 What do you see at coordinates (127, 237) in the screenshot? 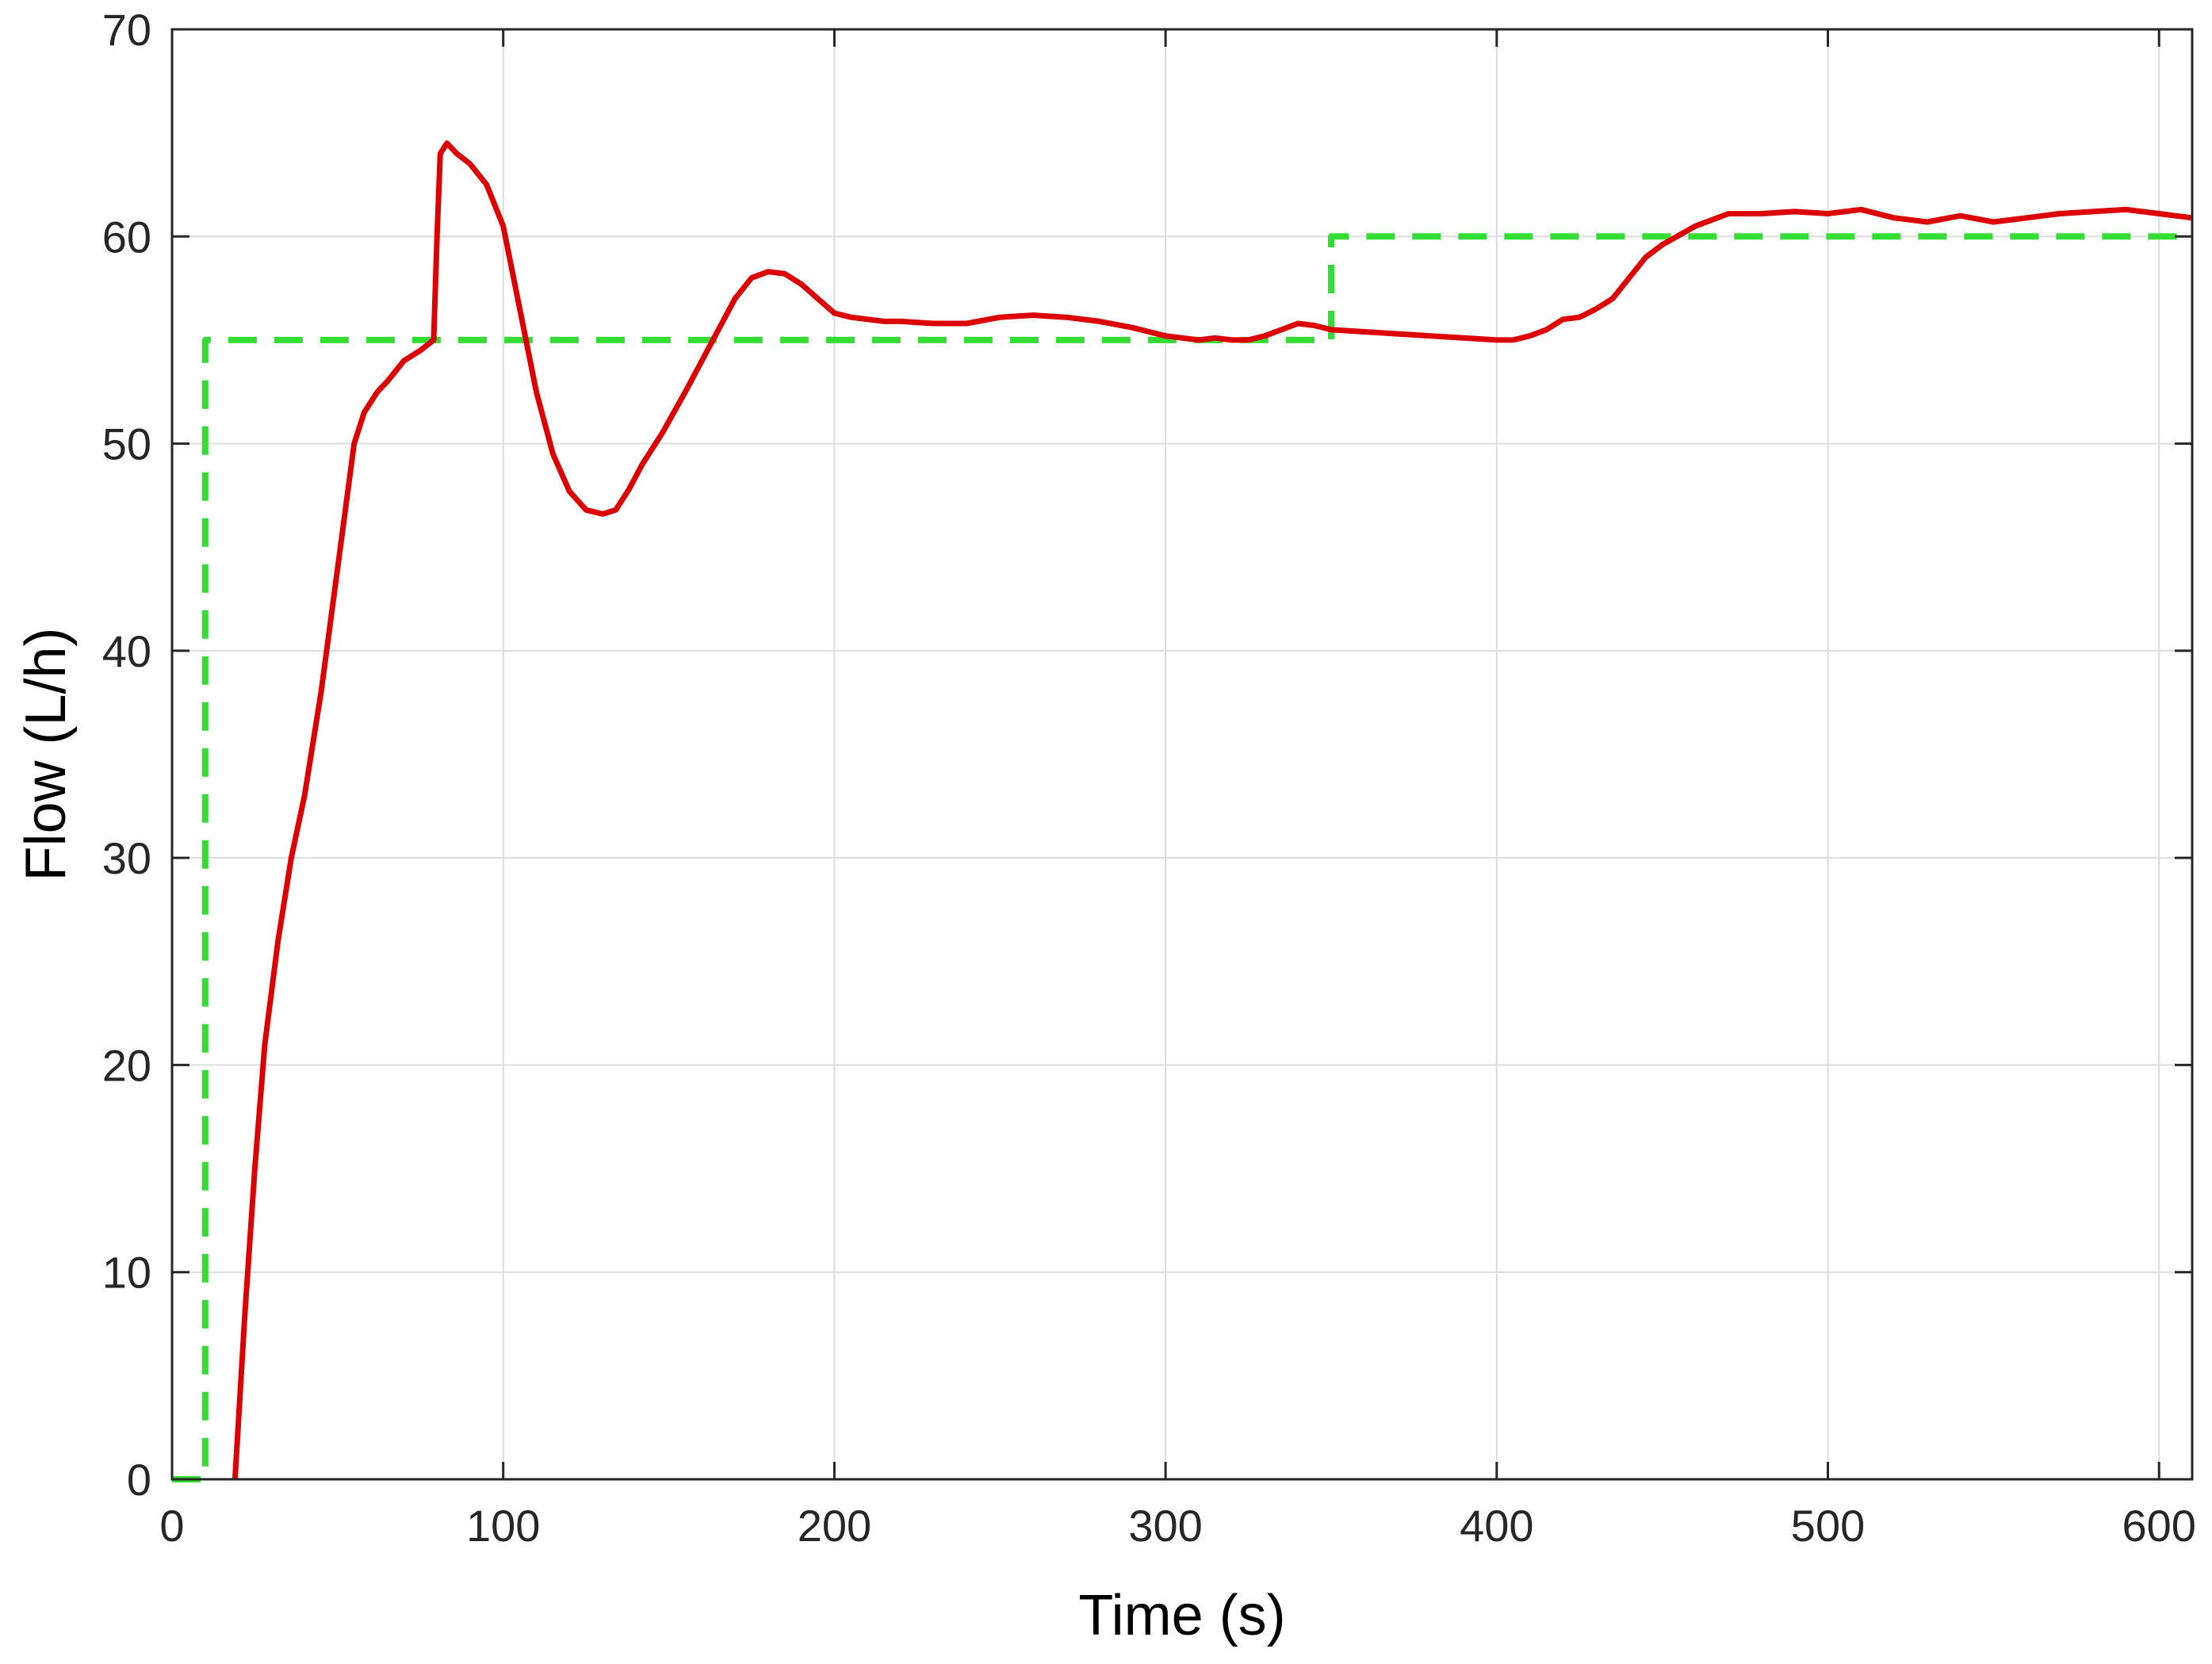
I see `y-tick-label: 60` at bounding box center [127, 237].